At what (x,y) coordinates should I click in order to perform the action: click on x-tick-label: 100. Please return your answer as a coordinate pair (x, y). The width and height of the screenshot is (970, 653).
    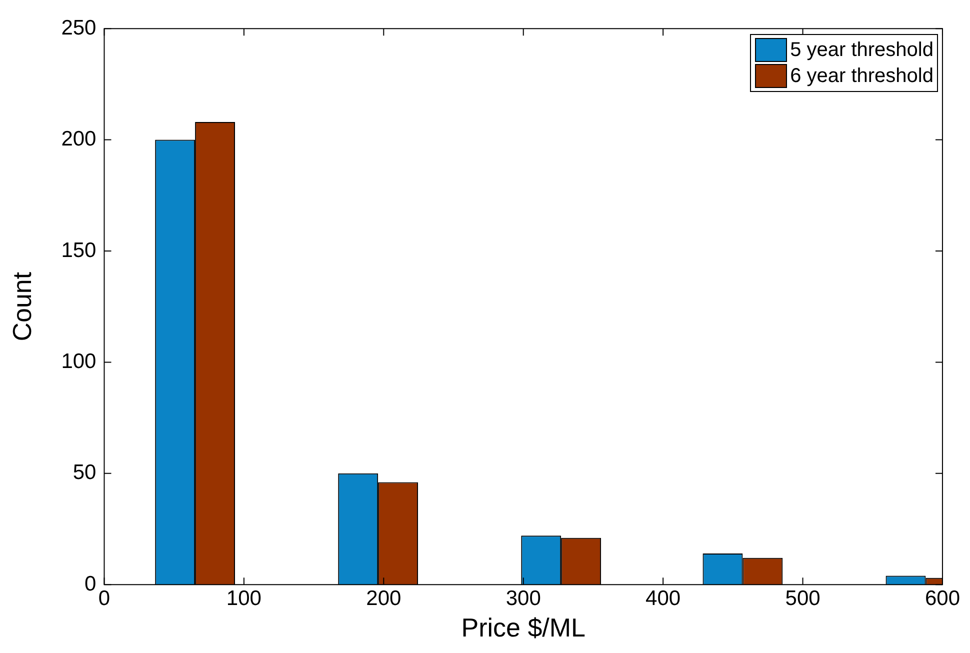
    Looking at the image, I should click on (244, 598).